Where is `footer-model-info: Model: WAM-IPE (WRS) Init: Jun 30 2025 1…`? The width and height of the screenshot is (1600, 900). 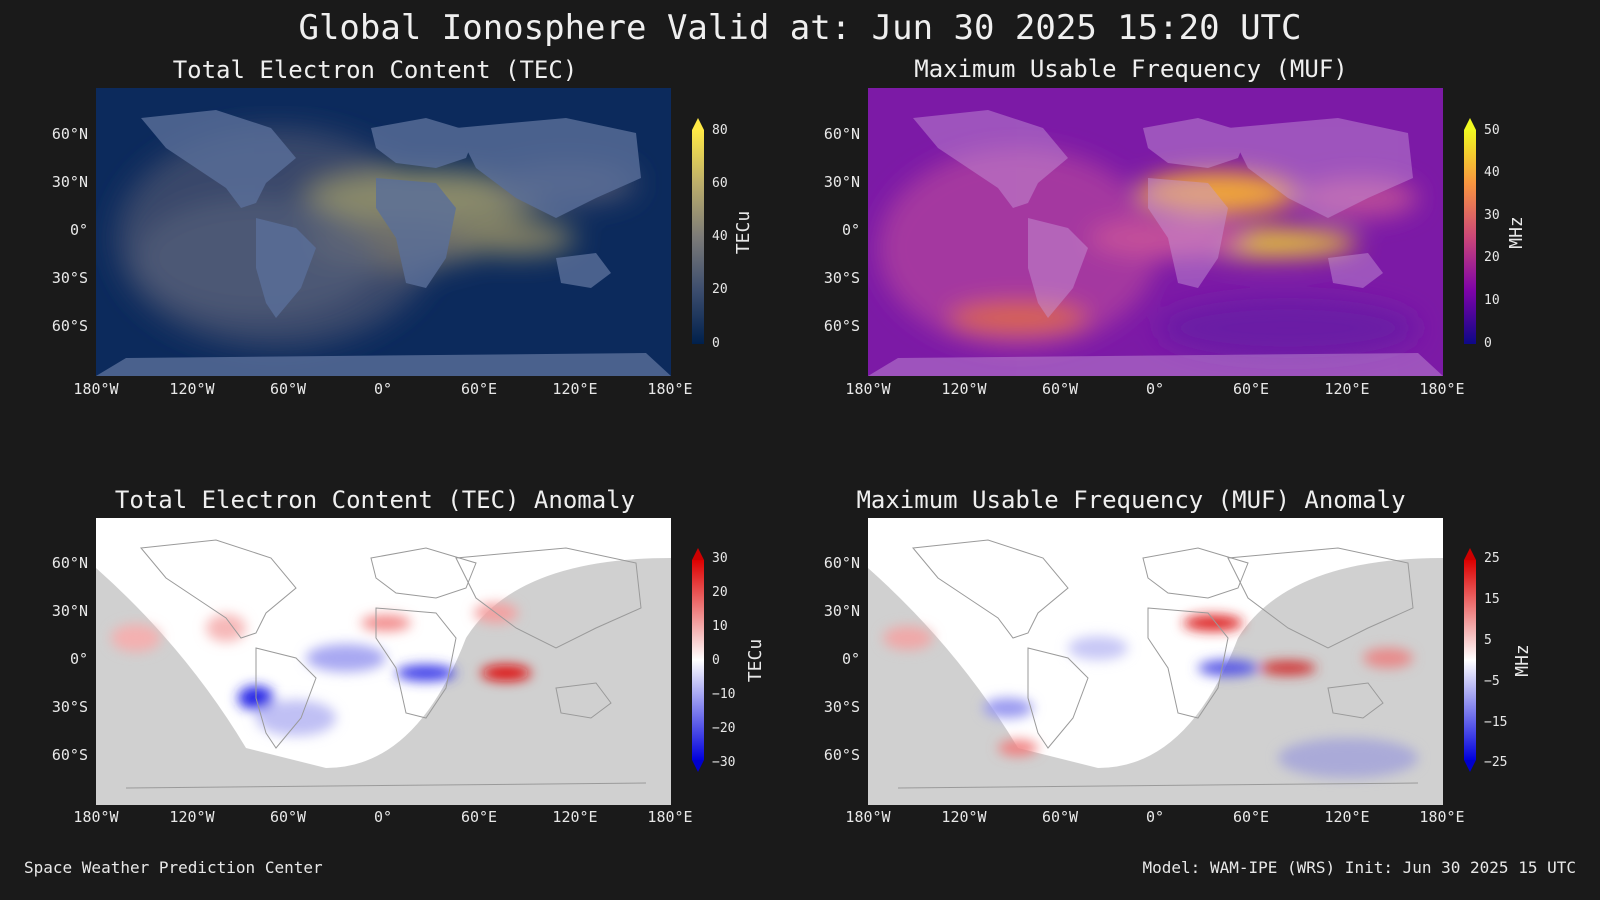
footer-model-info: Model: WAM-IPE (WRS) Init: Jun 30 2025 1… is located at coordinates (1359, 867).